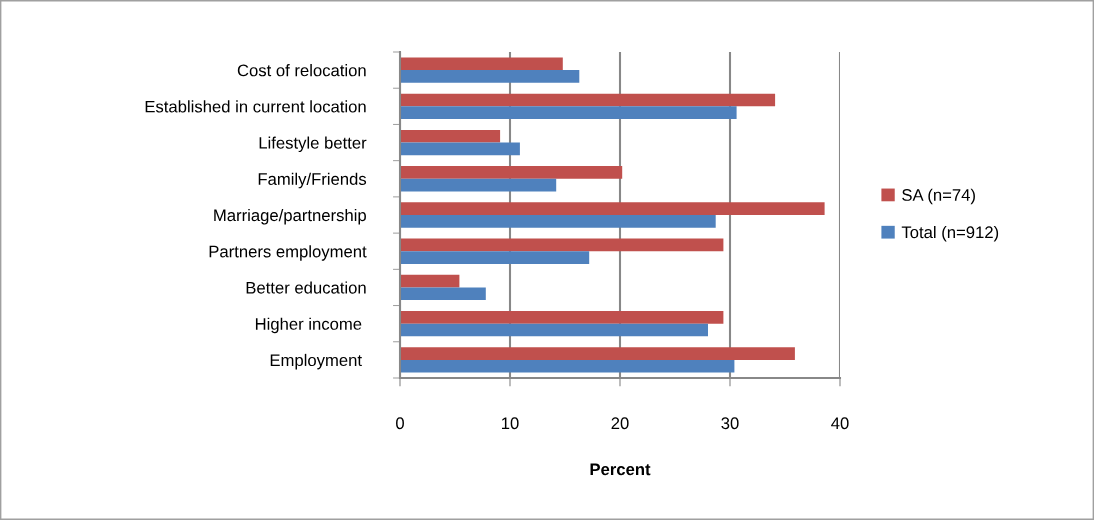 This screenshot has height=520, width=1094. What do you see at coordinates (510, 423) in the screenshot?
I see `x-tick-label: 10` at bounding box center [510, 423].